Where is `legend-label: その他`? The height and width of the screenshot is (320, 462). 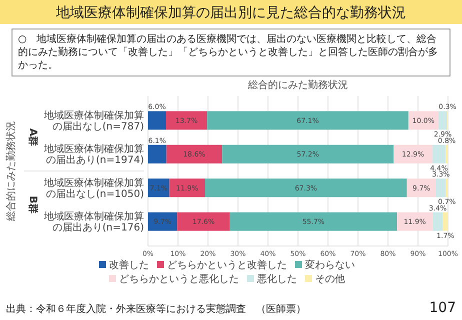 legend-label: その他 is located at coordinates (330, 279).